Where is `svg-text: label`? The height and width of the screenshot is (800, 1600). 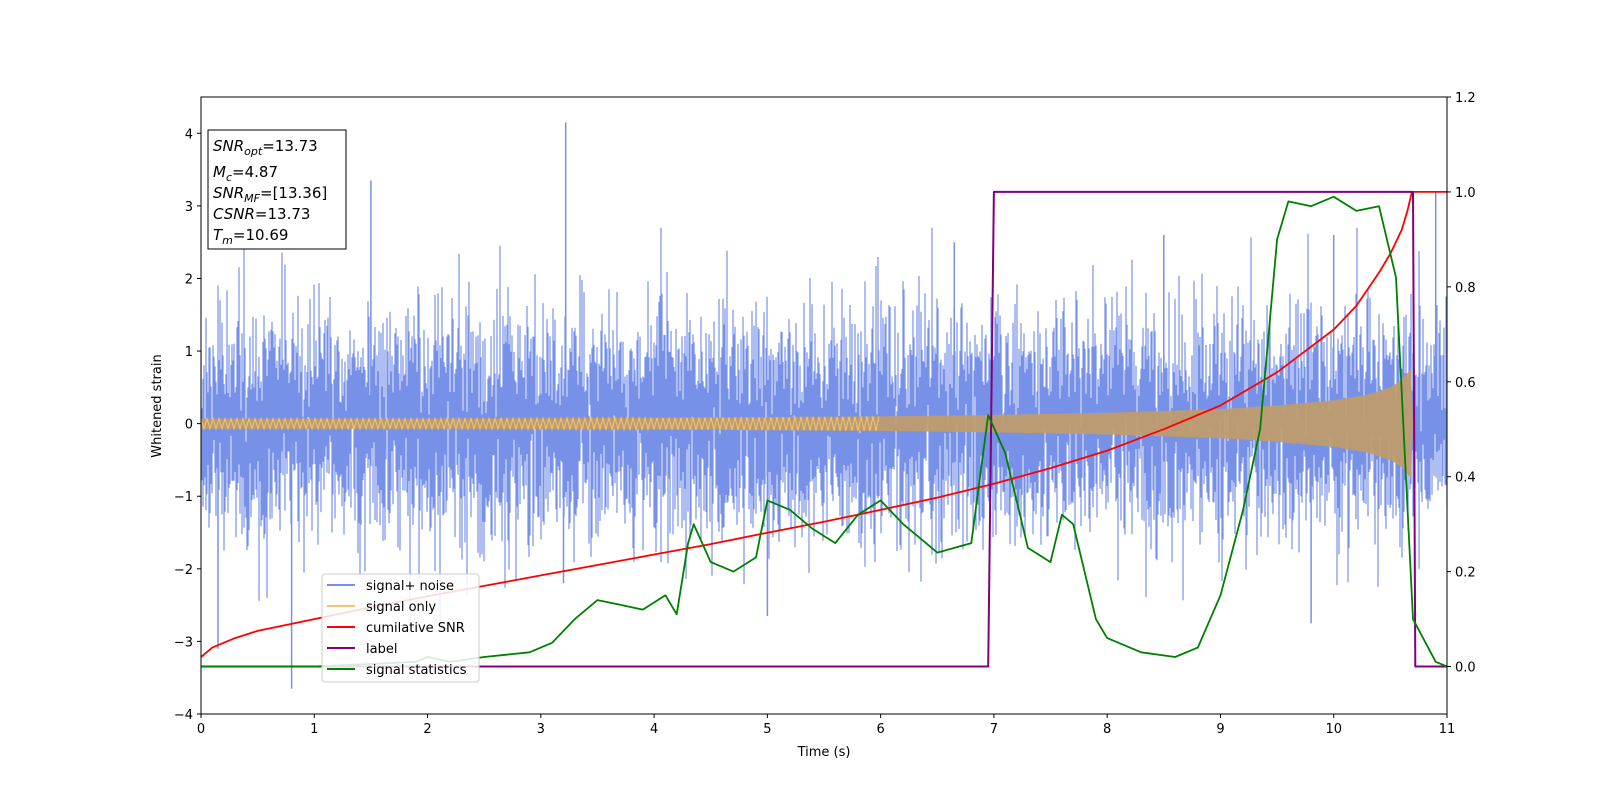
svg-text: label is located at coordinates (381, 649).